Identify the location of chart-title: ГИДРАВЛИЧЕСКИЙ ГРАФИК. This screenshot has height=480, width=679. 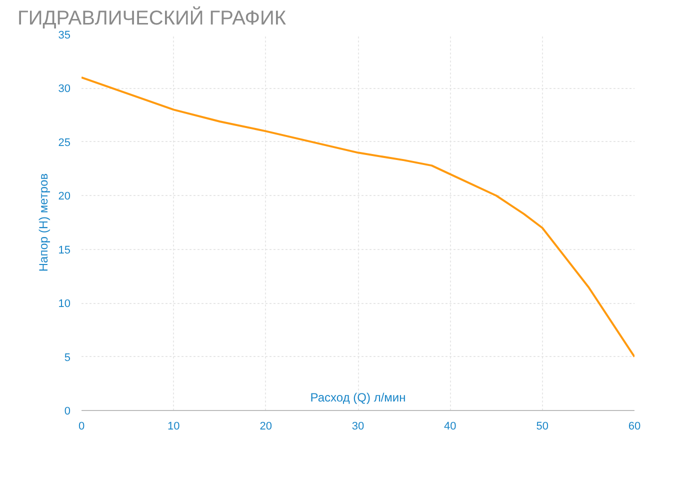
(152, 18).